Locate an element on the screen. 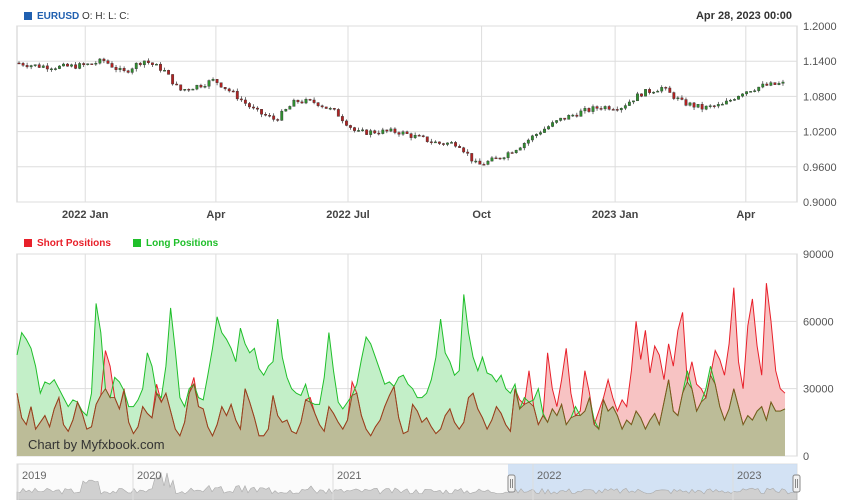 The image size is (850, 500). price-x-tick: 2022 Jan is located at coordinates (85, 215).